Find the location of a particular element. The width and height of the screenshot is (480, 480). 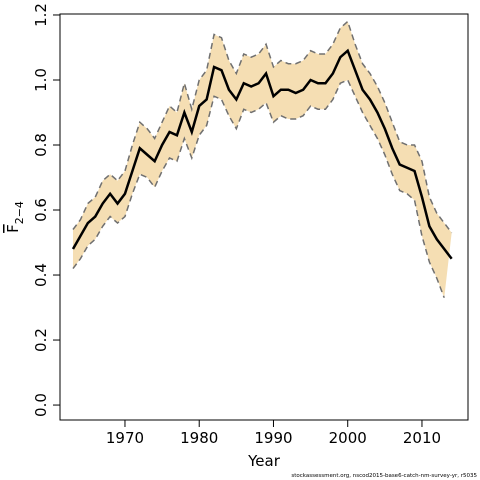

x-axis-label: Year is located at coordinates (264, 461).